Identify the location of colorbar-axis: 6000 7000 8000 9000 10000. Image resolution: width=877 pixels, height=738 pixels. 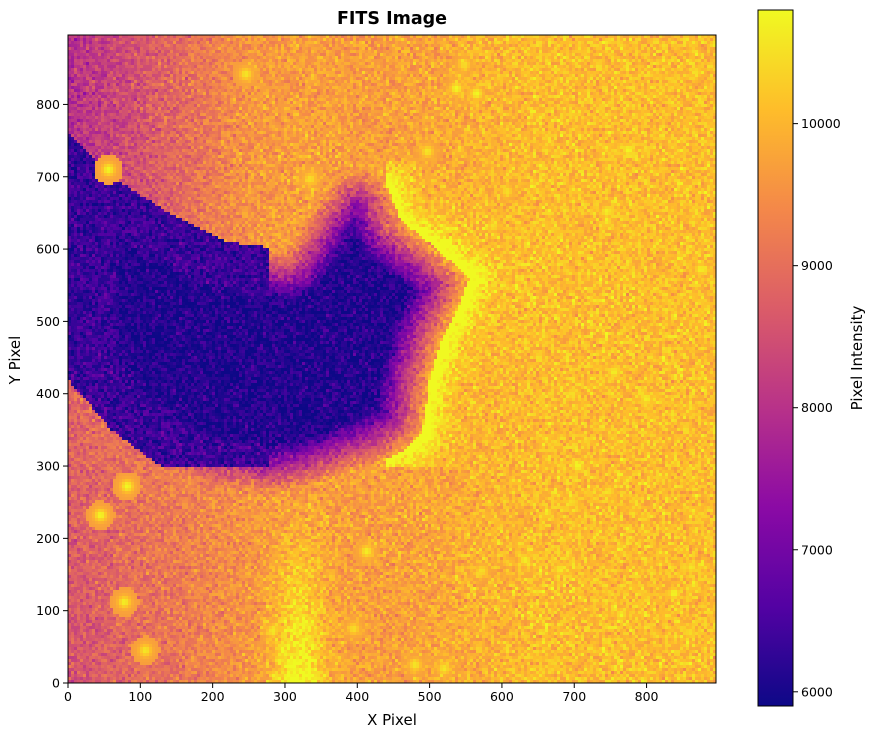
(817, 407).